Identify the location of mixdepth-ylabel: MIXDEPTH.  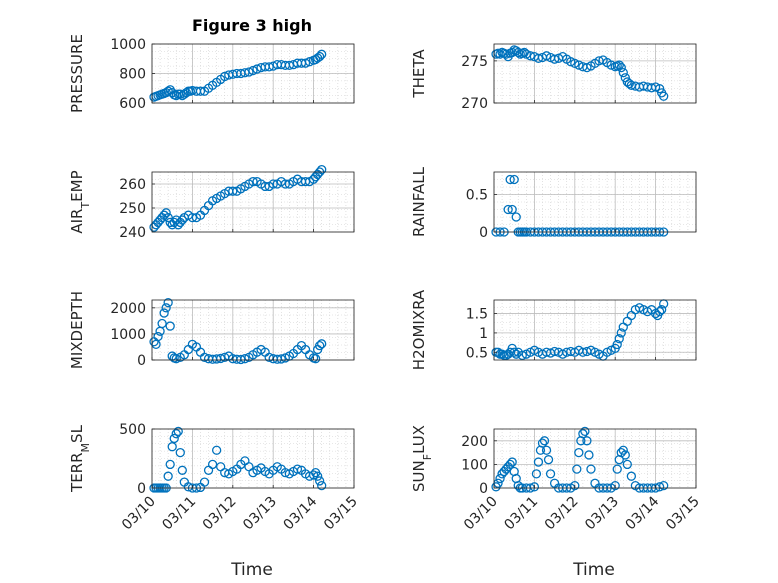
(77, 330).